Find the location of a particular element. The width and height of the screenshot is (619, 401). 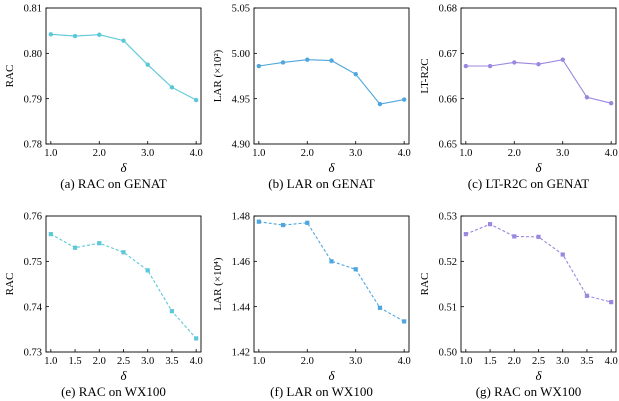

y-tick-label: 1.44 is located at coordinates (241, 307).